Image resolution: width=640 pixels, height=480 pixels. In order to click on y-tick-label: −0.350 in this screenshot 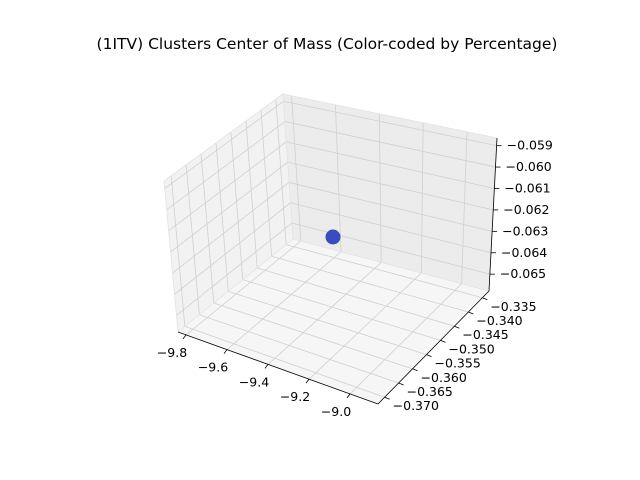, I will do `click(471, 348)`.